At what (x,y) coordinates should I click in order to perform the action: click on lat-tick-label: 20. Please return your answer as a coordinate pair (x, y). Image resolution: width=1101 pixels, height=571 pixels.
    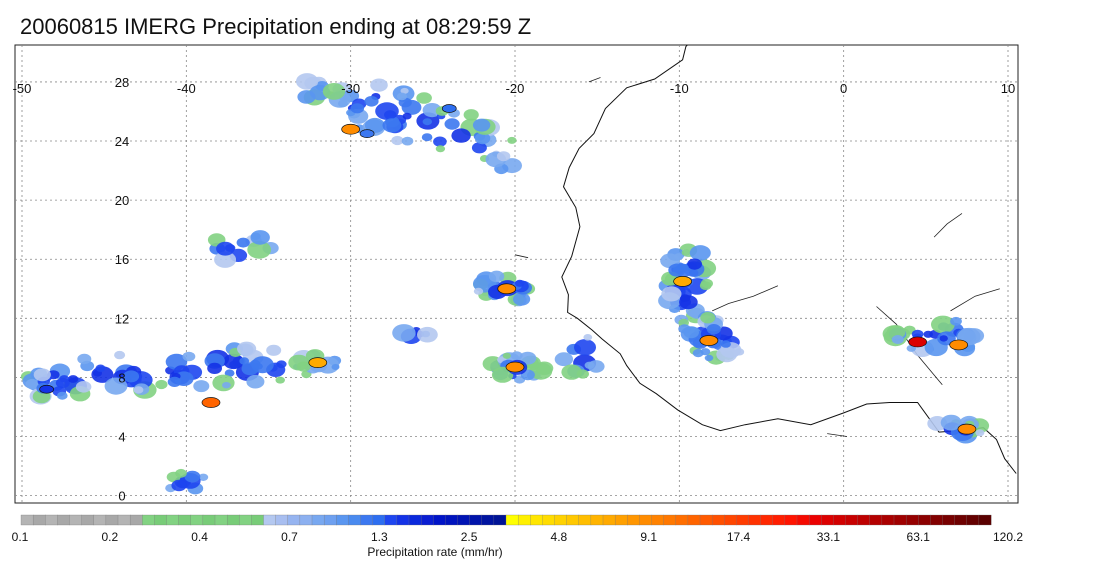
    Looking at the image, I should click on (122, 200).